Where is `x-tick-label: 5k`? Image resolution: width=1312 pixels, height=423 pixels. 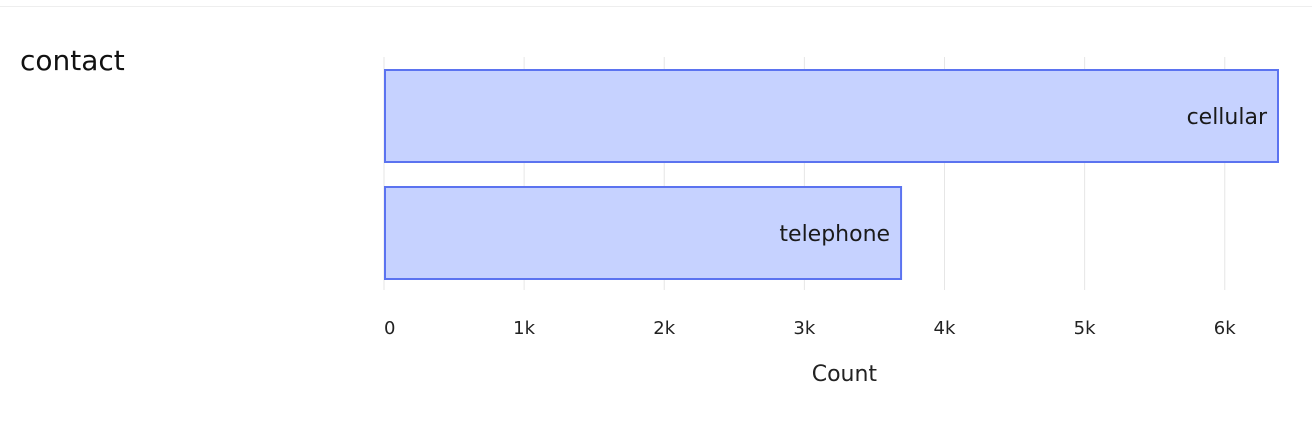
x-tick-label: 5k is located at coordinates (1085, 328).